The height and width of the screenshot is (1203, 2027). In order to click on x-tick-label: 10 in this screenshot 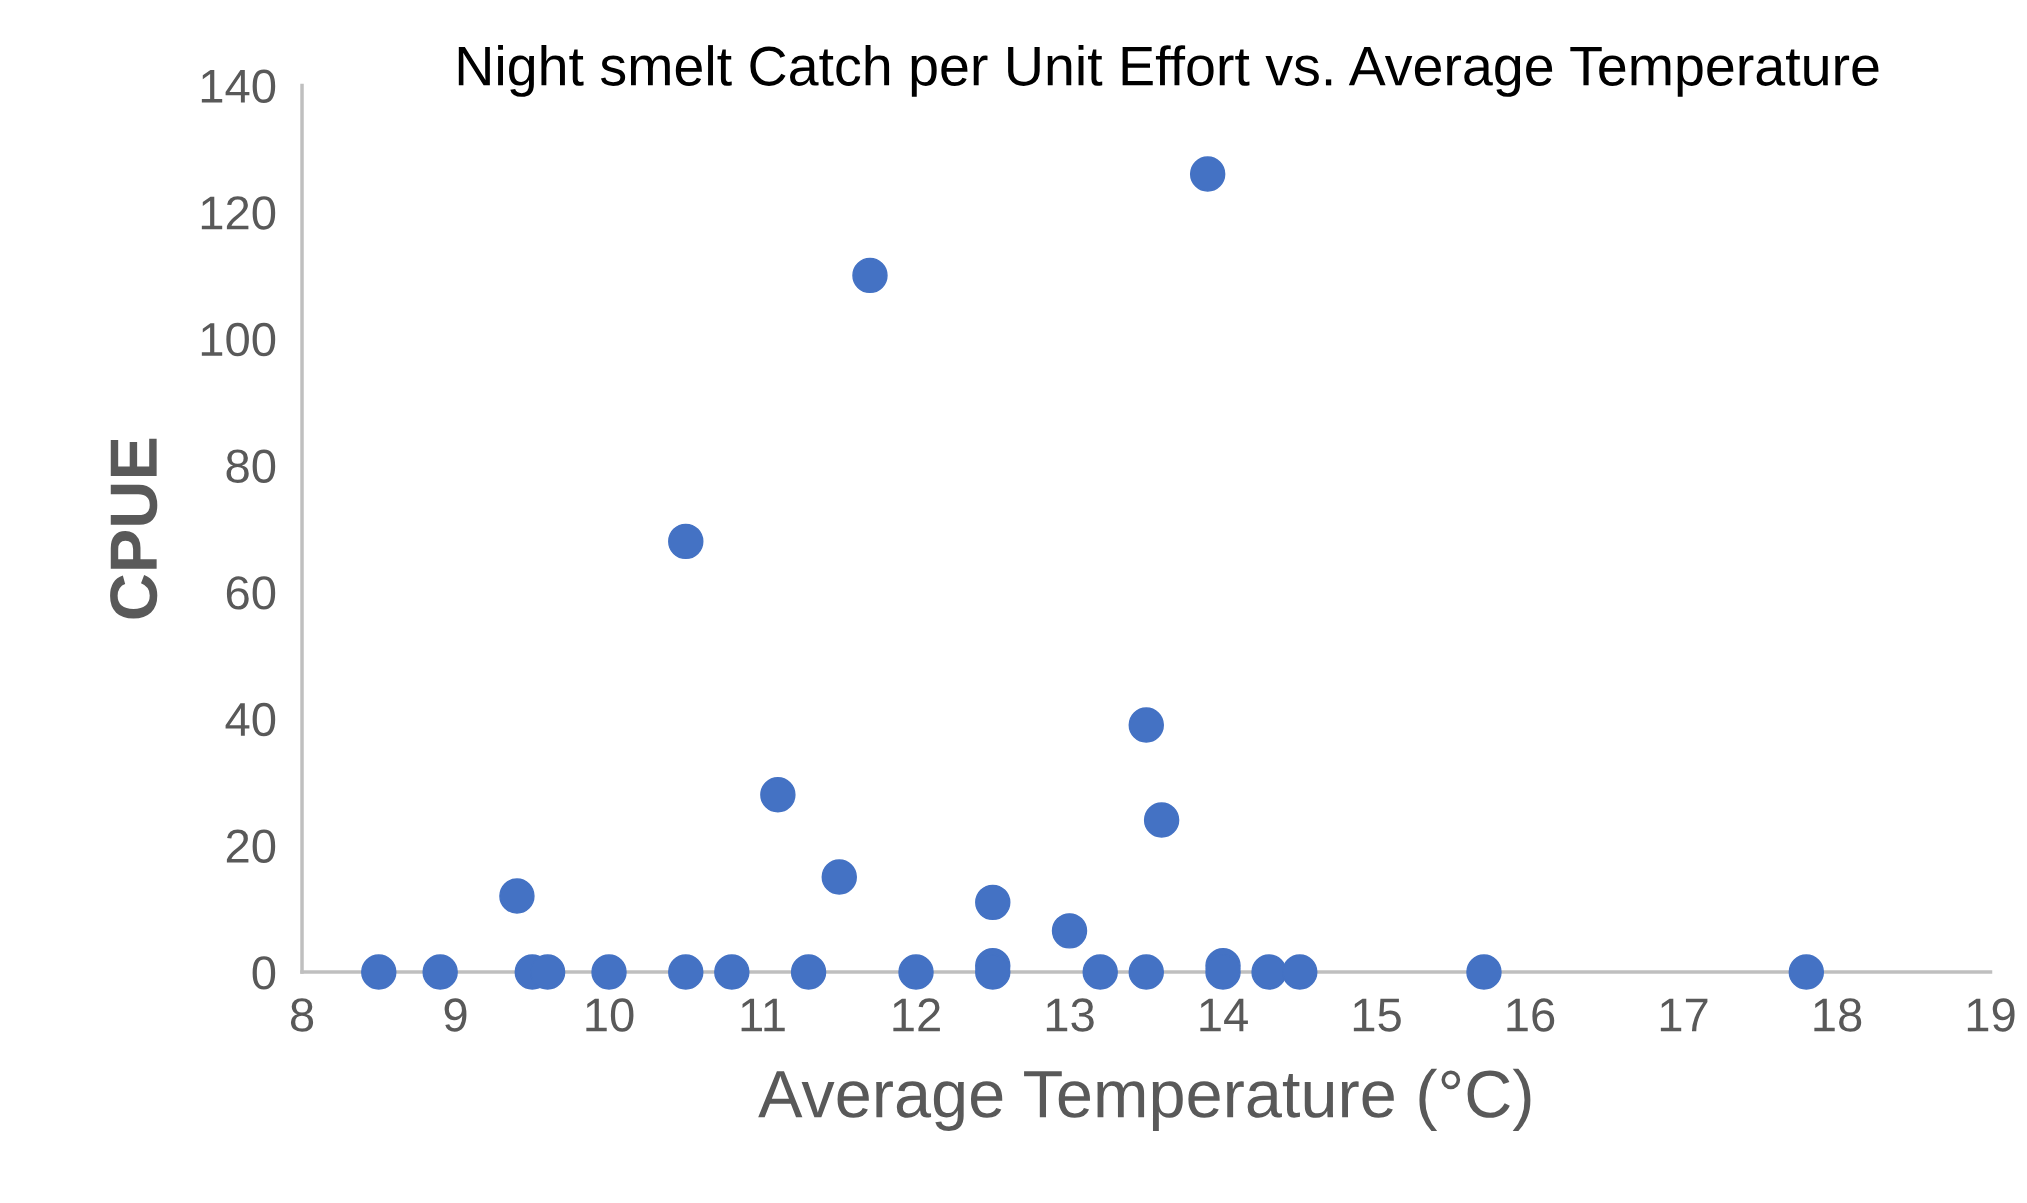, I will do `click(610, 1015)`.